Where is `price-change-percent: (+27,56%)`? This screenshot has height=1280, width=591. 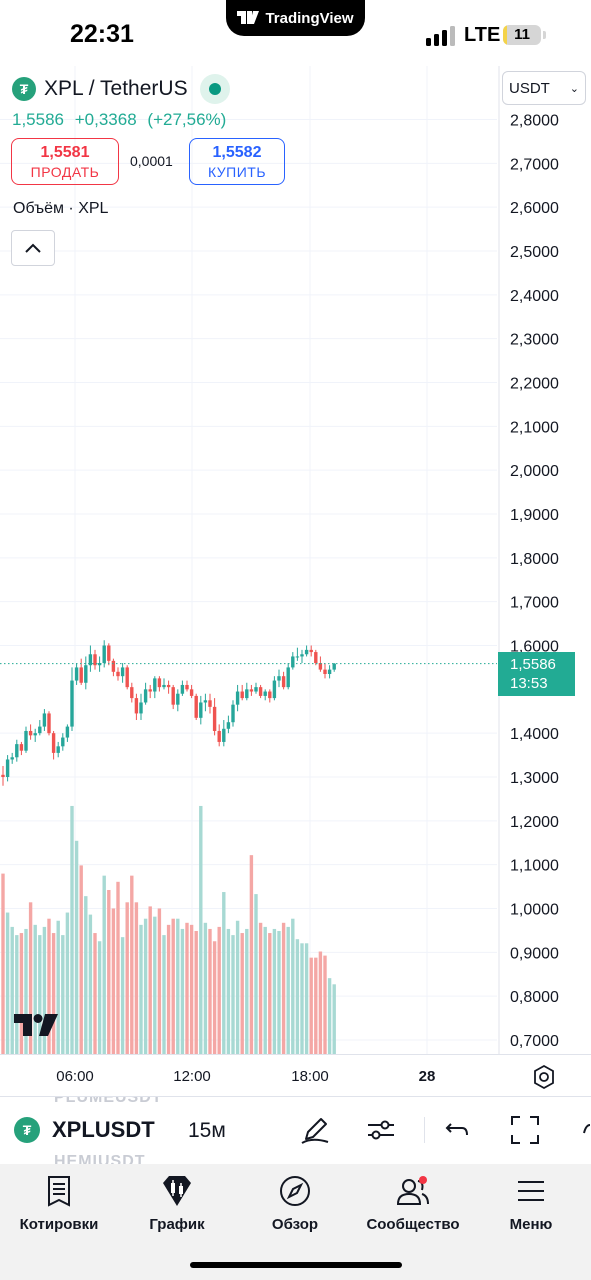
price-change-percent: (+27,56%) is located at coordinates (187, 119).